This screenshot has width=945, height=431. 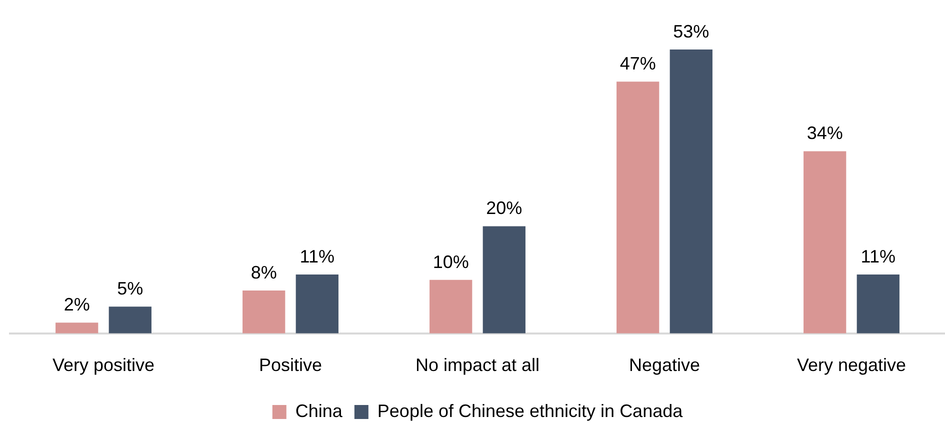 I want to click on data-label: 53%, so click(x=691, y=31).